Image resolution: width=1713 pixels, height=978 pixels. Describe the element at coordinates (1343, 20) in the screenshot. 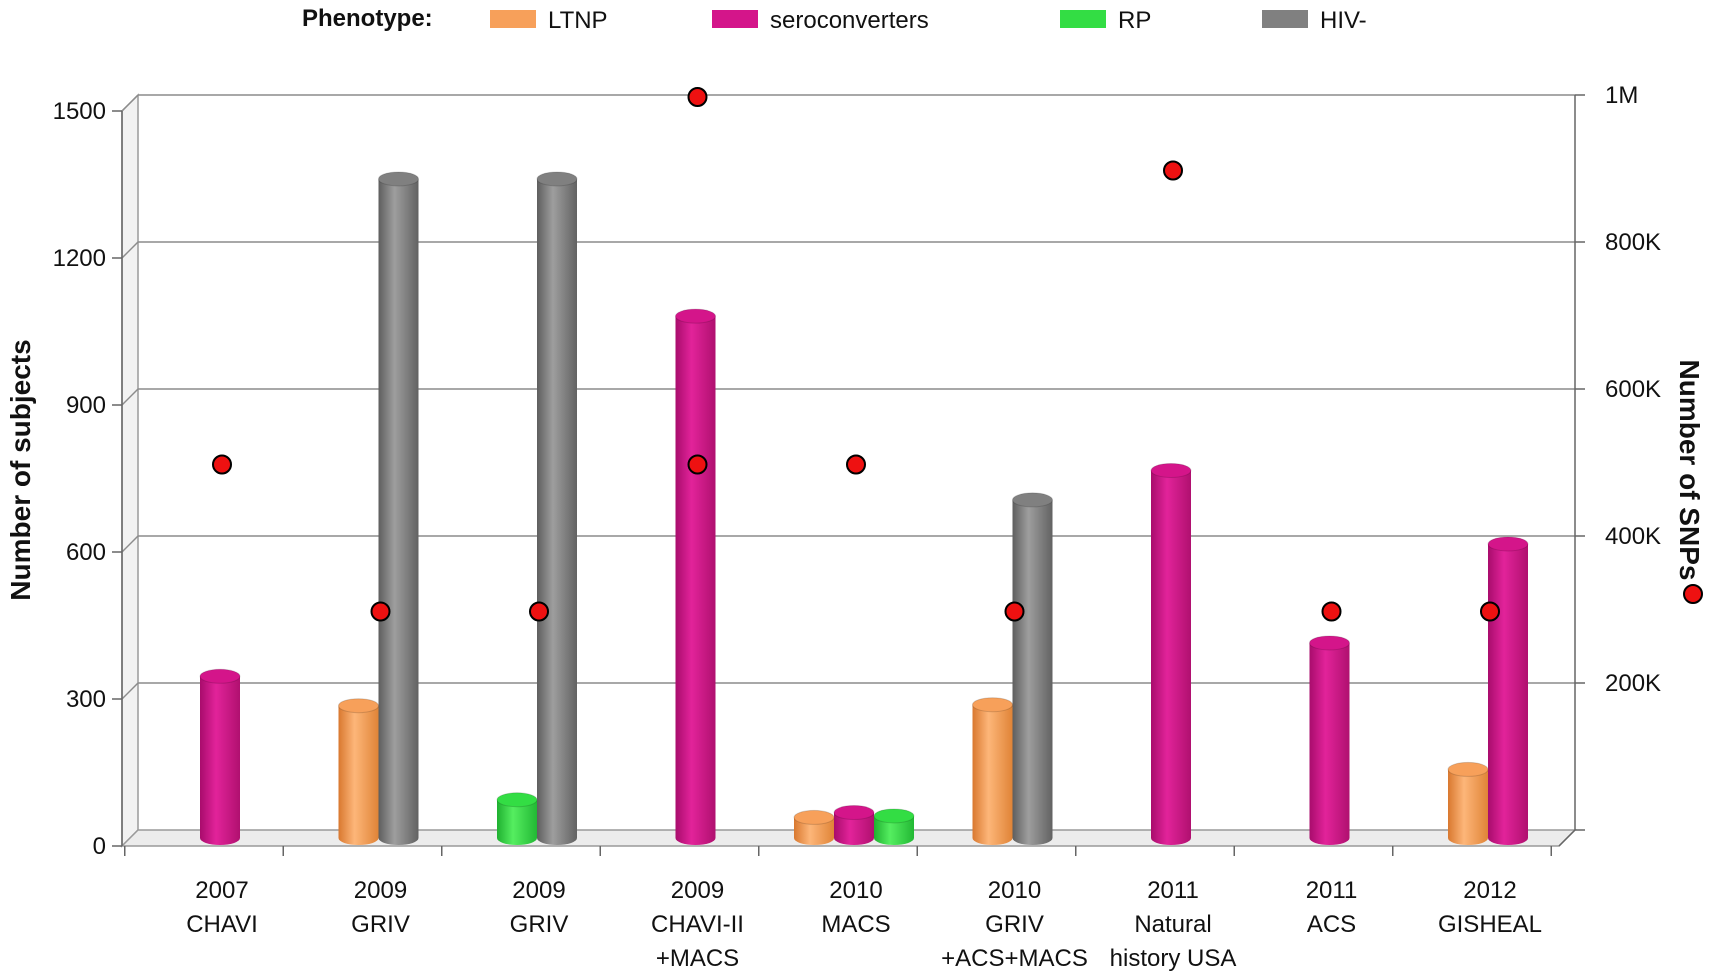

I see `legend-label: HIV-` at that location.